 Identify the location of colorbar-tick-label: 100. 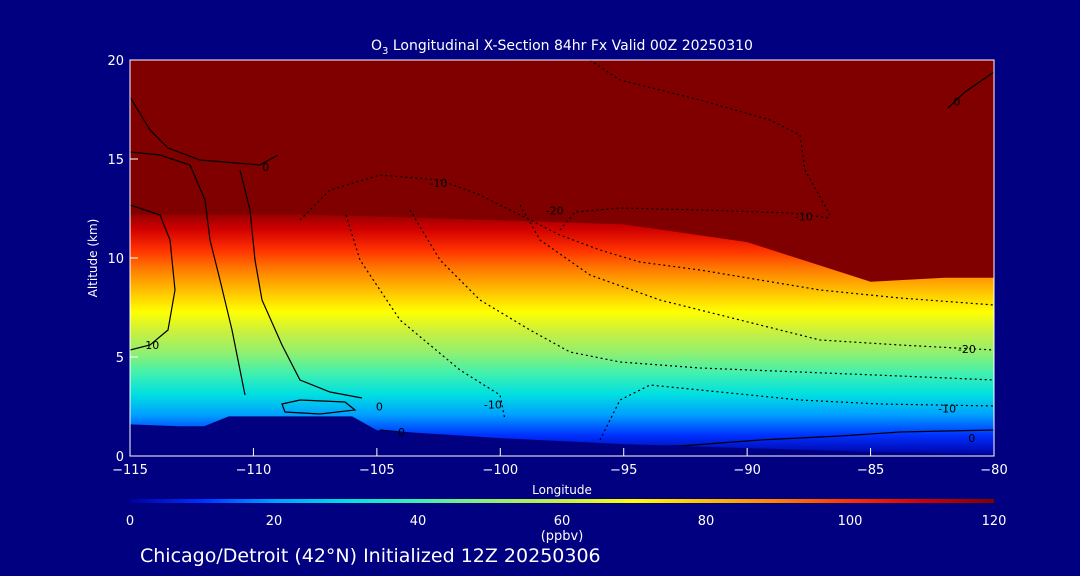
(850, 521).